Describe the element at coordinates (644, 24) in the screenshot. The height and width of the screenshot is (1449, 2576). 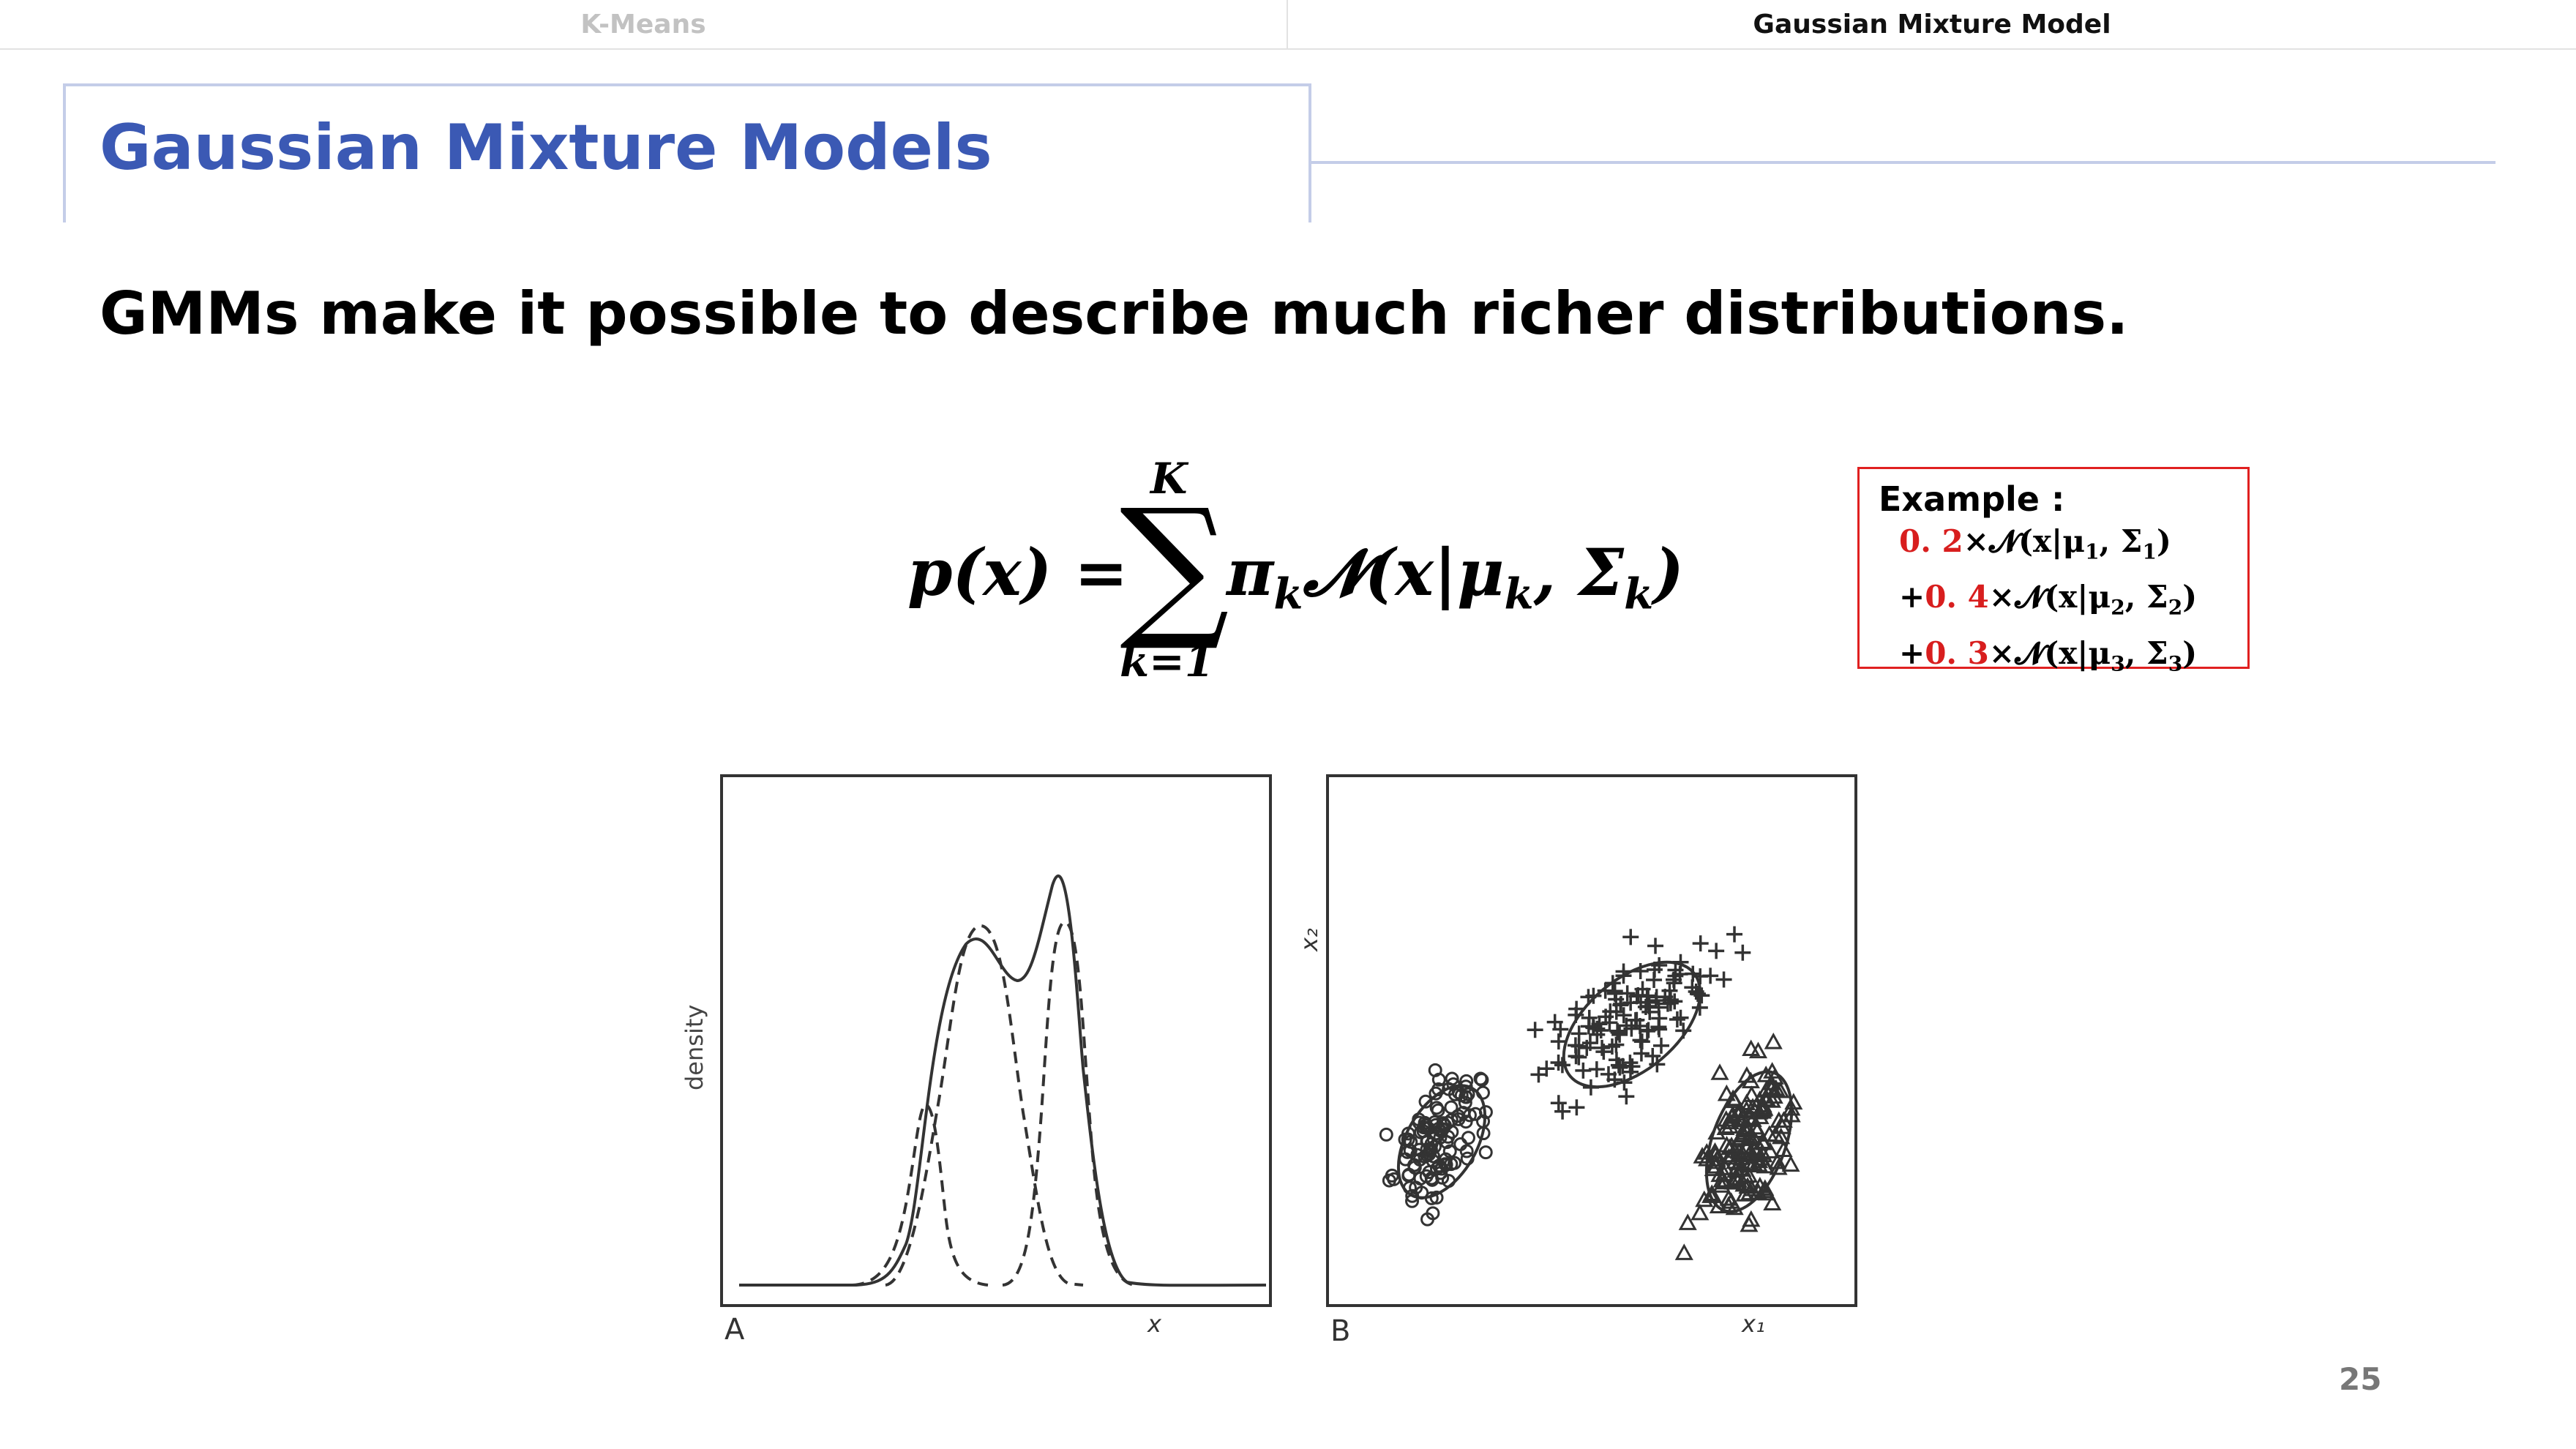
I see `tab-k-means: K-Means` at that location.